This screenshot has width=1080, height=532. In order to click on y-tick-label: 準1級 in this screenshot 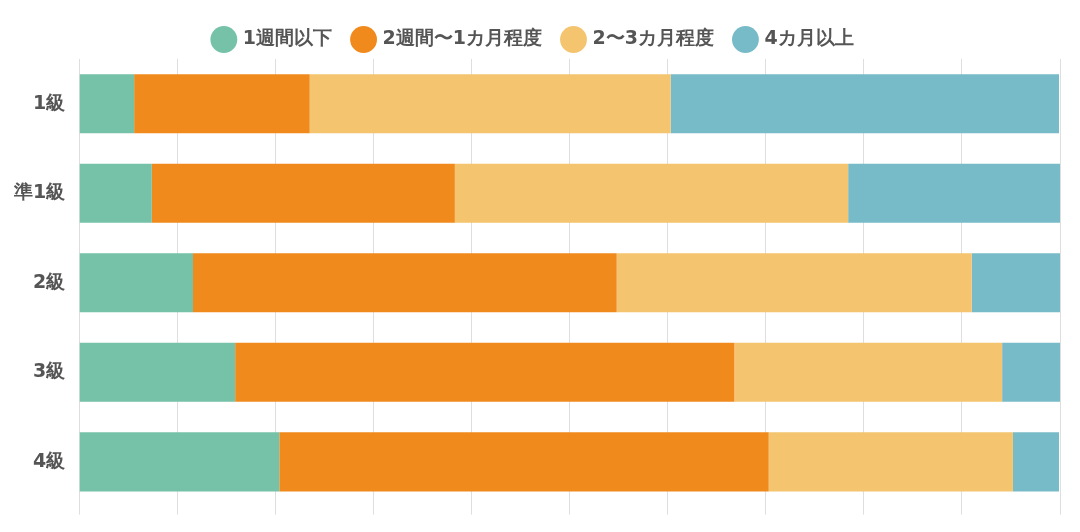, I will do `click(39, 191)`.